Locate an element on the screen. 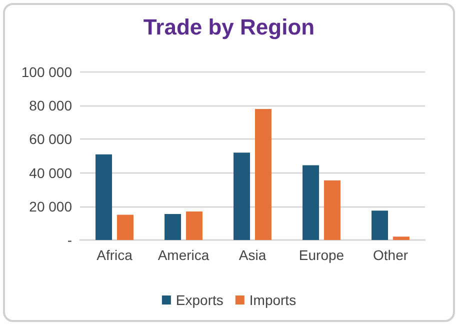  x-tick-label: Europe is located at coordinates (321, 255).